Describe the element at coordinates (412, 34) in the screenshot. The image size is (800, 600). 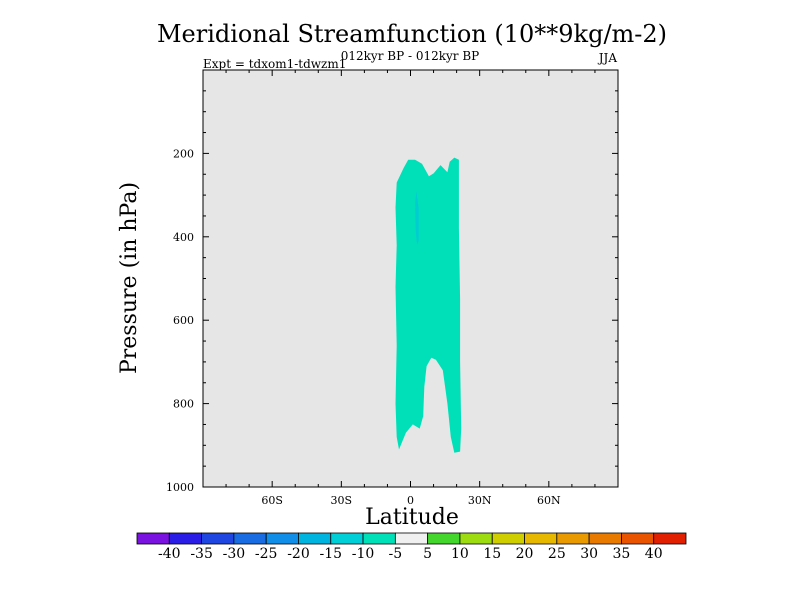
I see `chart-title: Meridional Streamfunction (10**9kg/m-2)` at that location.